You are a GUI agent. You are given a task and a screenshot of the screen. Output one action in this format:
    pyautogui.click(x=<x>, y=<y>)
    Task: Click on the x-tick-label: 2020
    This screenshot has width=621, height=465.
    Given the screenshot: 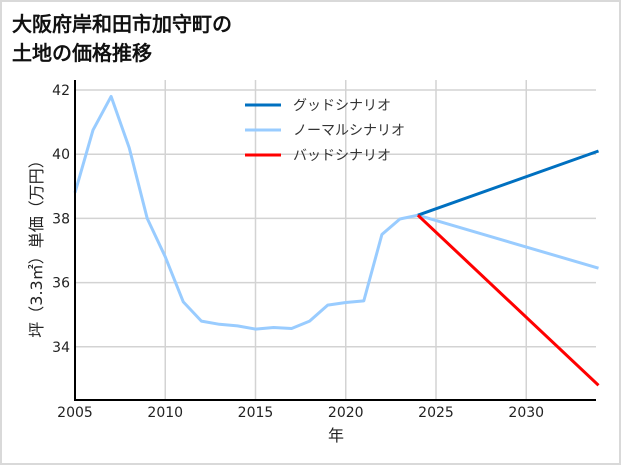 What is the action you would take?
    pyautogui.click(x=346, y=413)
    